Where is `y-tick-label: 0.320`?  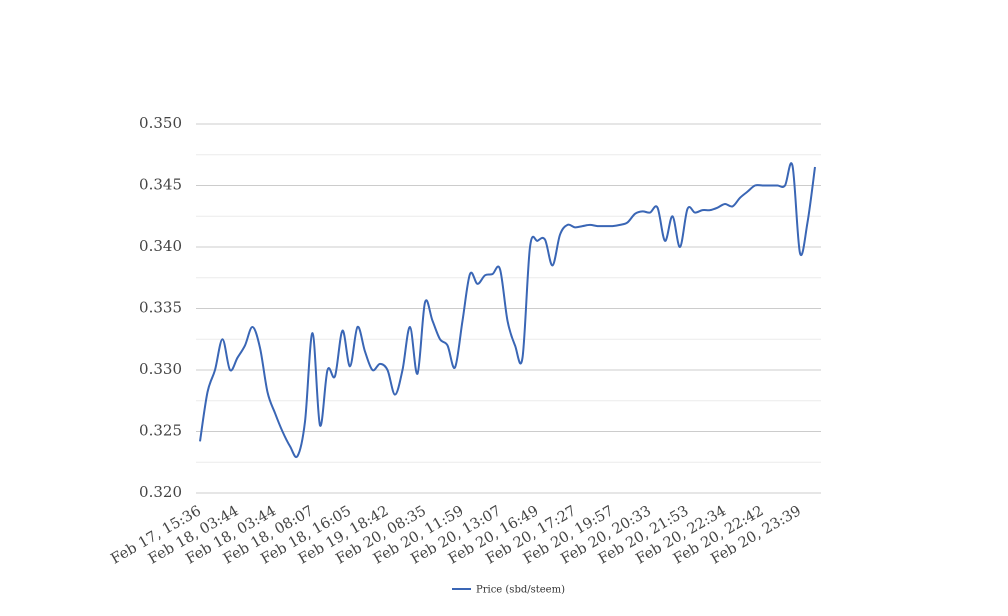 y-tick-label: 0.320 is located at coordinates (160, 492).